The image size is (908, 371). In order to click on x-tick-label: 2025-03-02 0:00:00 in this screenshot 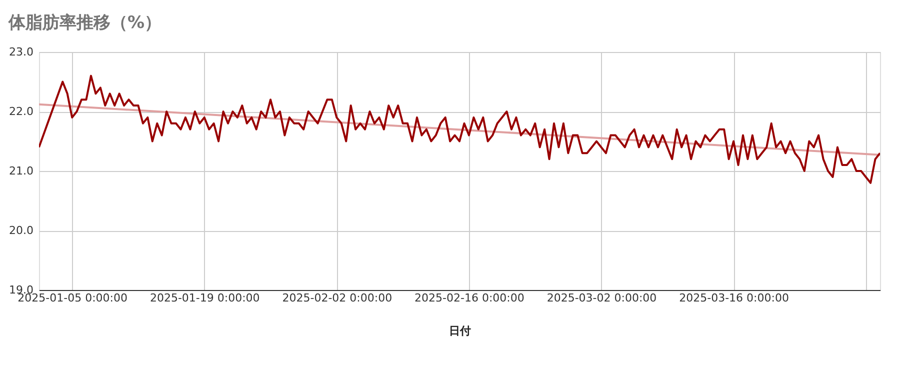, I will do `click(601, 298)`.